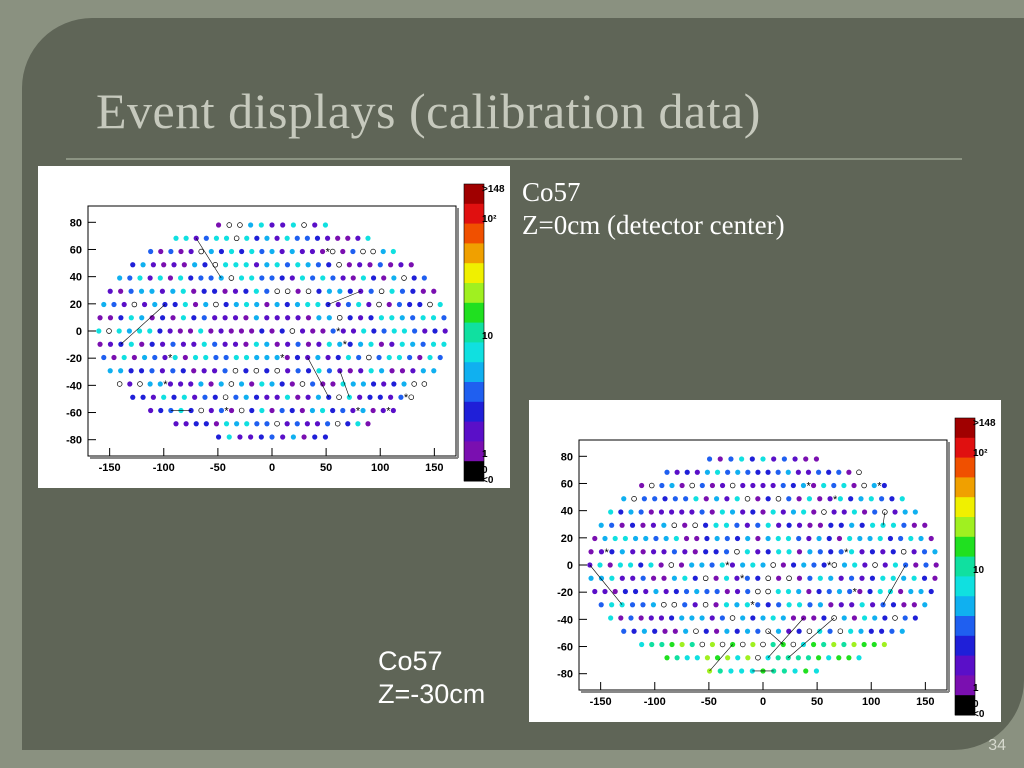 The height and width of the screenshot is (768, 1024). I want to click on x-tick-label: 100, so click(380, 468).